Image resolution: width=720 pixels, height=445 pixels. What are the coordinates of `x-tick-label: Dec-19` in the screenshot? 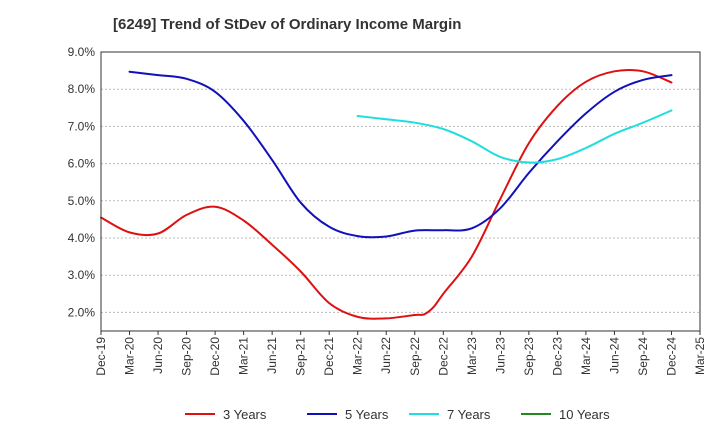 It's located at (101, 356).